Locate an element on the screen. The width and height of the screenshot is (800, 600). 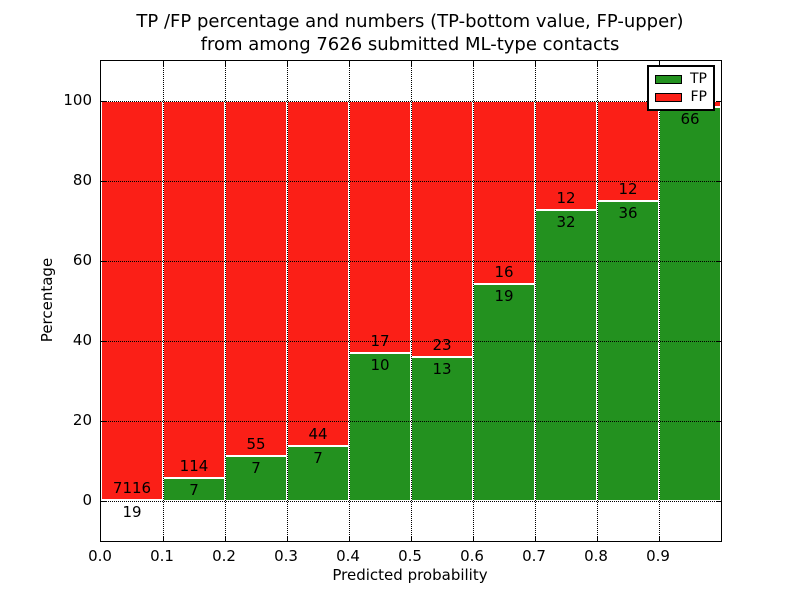
fp-swatch-icon is located at coordinates (668, 97).